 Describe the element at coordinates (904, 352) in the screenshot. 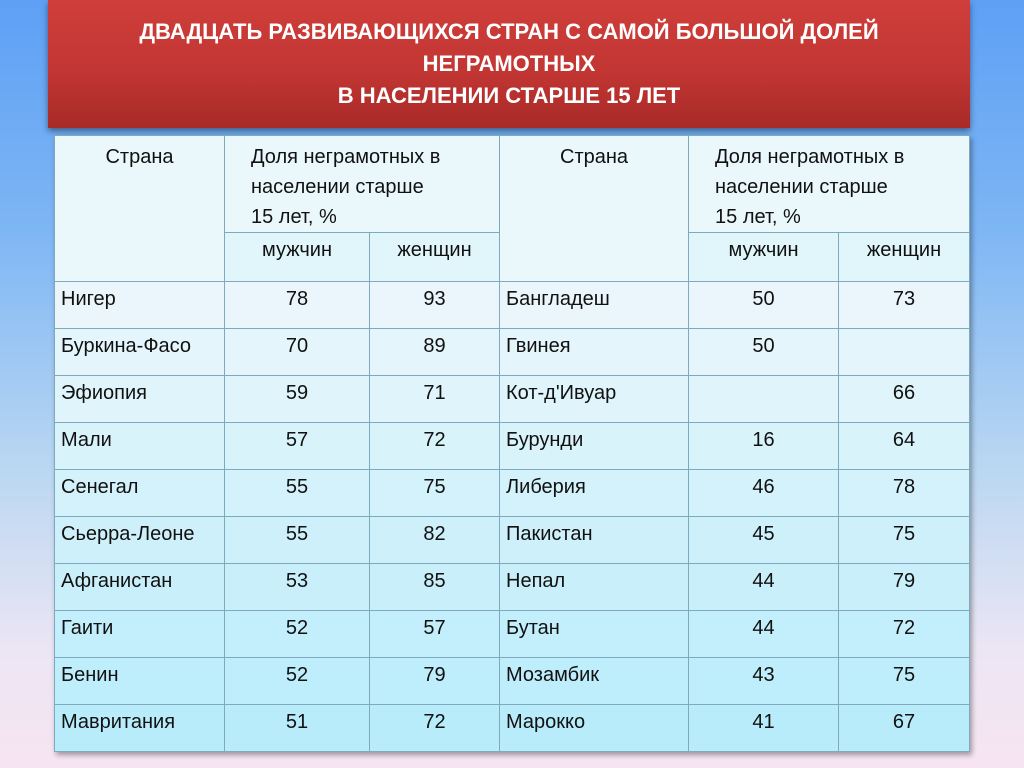

I see `women-right-cell` at that location.